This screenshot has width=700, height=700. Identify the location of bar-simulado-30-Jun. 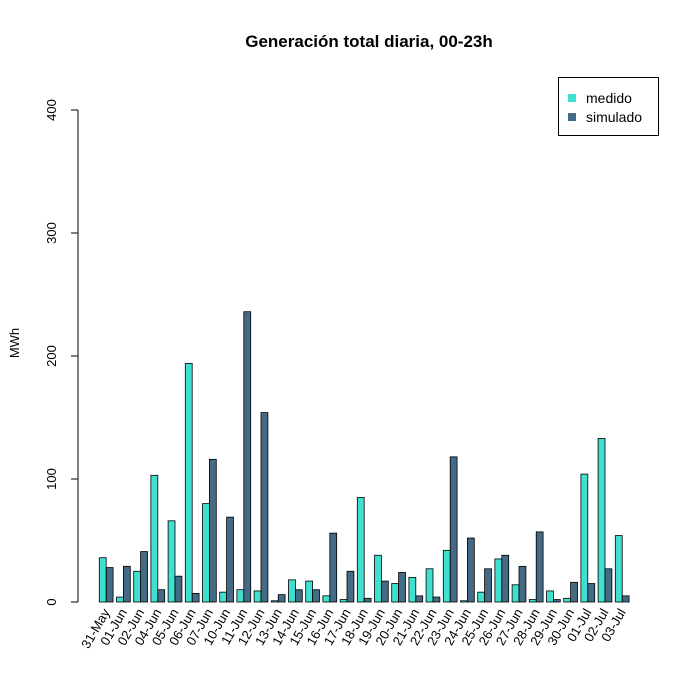
(574, 592).